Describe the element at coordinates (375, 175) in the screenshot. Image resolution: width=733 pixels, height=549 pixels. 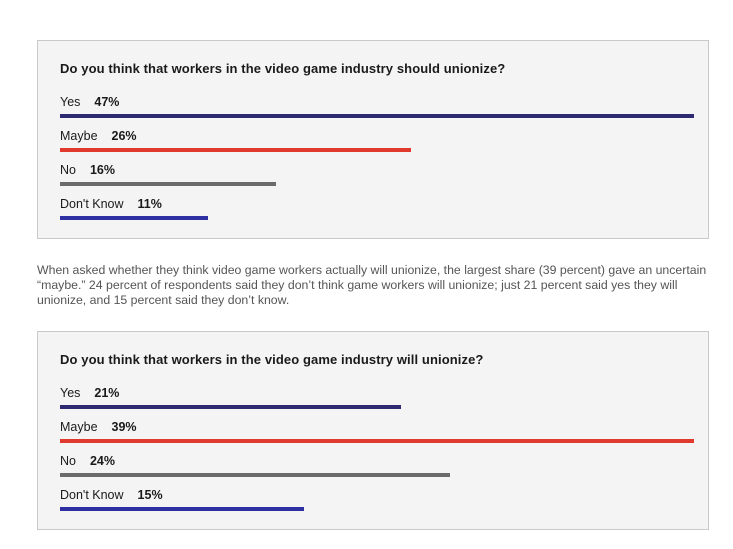
I see `bar-row: No 16%` at that location.